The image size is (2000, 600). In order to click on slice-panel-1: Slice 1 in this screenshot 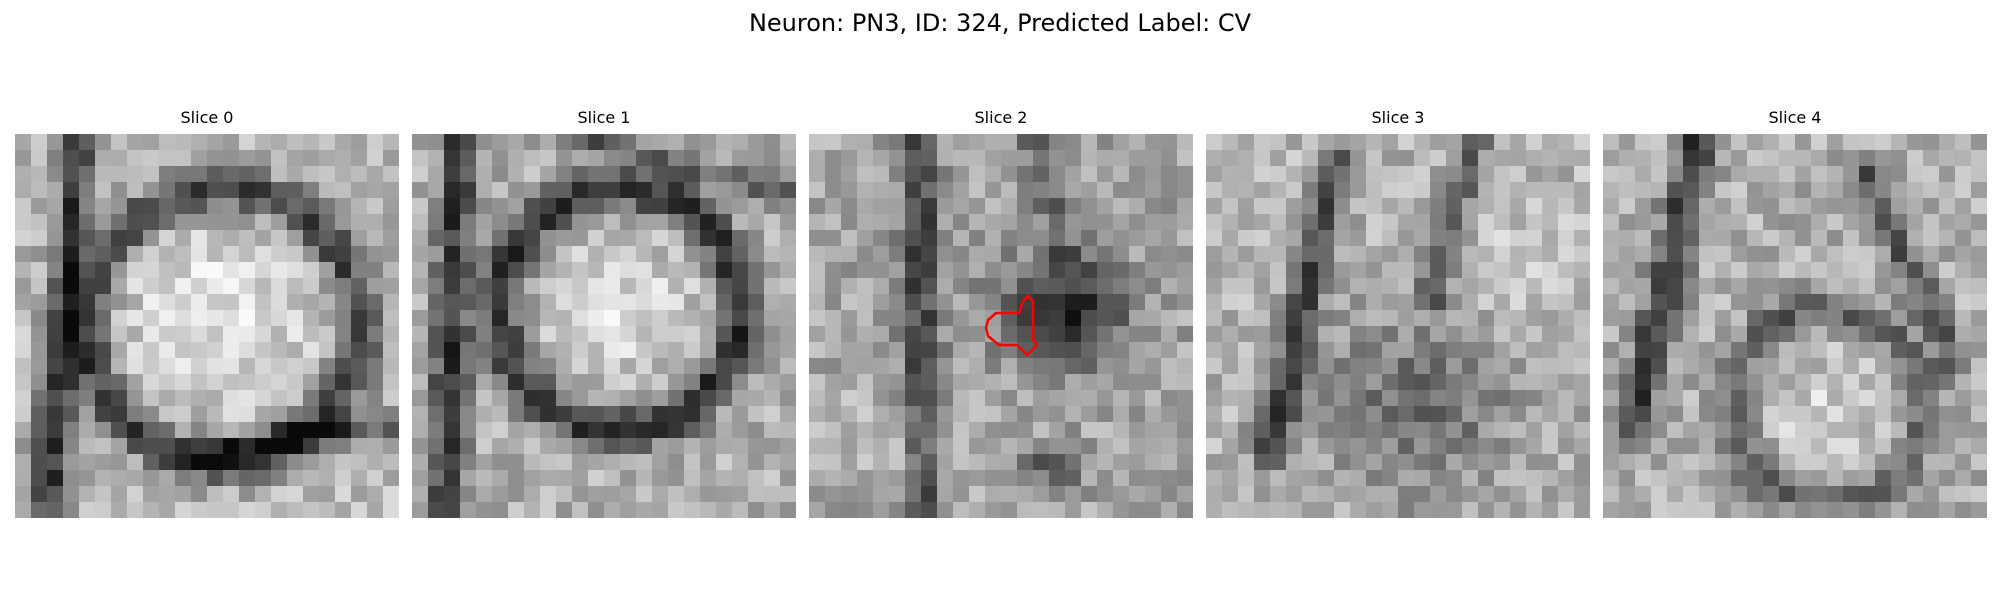, I will do `click(604, 313)`.